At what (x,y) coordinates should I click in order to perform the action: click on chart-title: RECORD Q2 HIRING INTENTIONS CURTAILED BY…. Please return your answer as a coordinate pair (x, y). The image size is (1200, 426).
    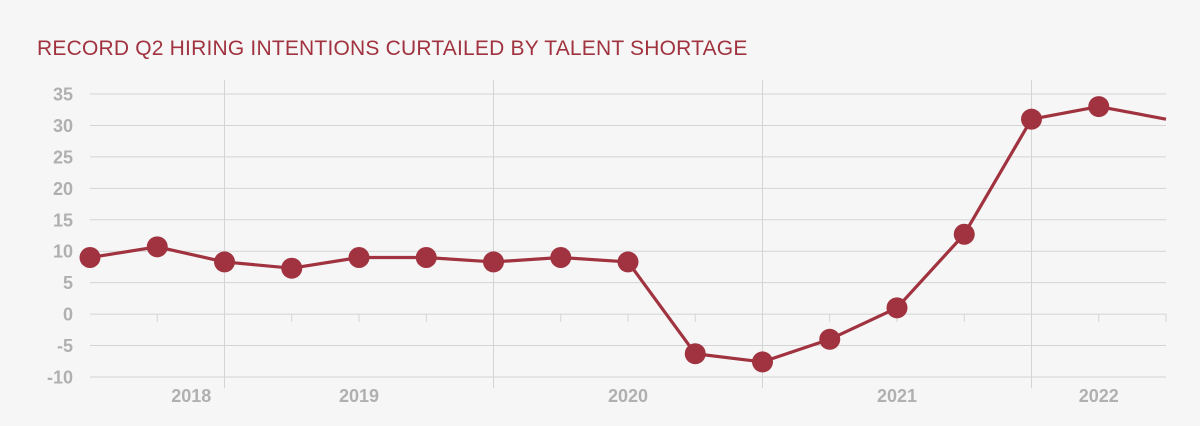
    Looking at the image, I should click on (392, 48).